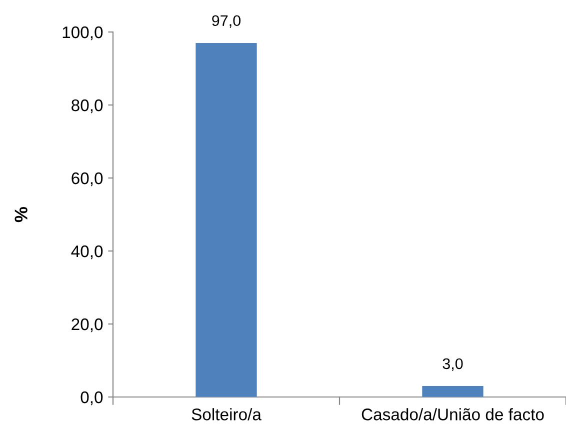  What do you see at coordinates (82, 33) in the screenshot?
I see `y-tick-label: 100,0` at bounding box center [82, 33].